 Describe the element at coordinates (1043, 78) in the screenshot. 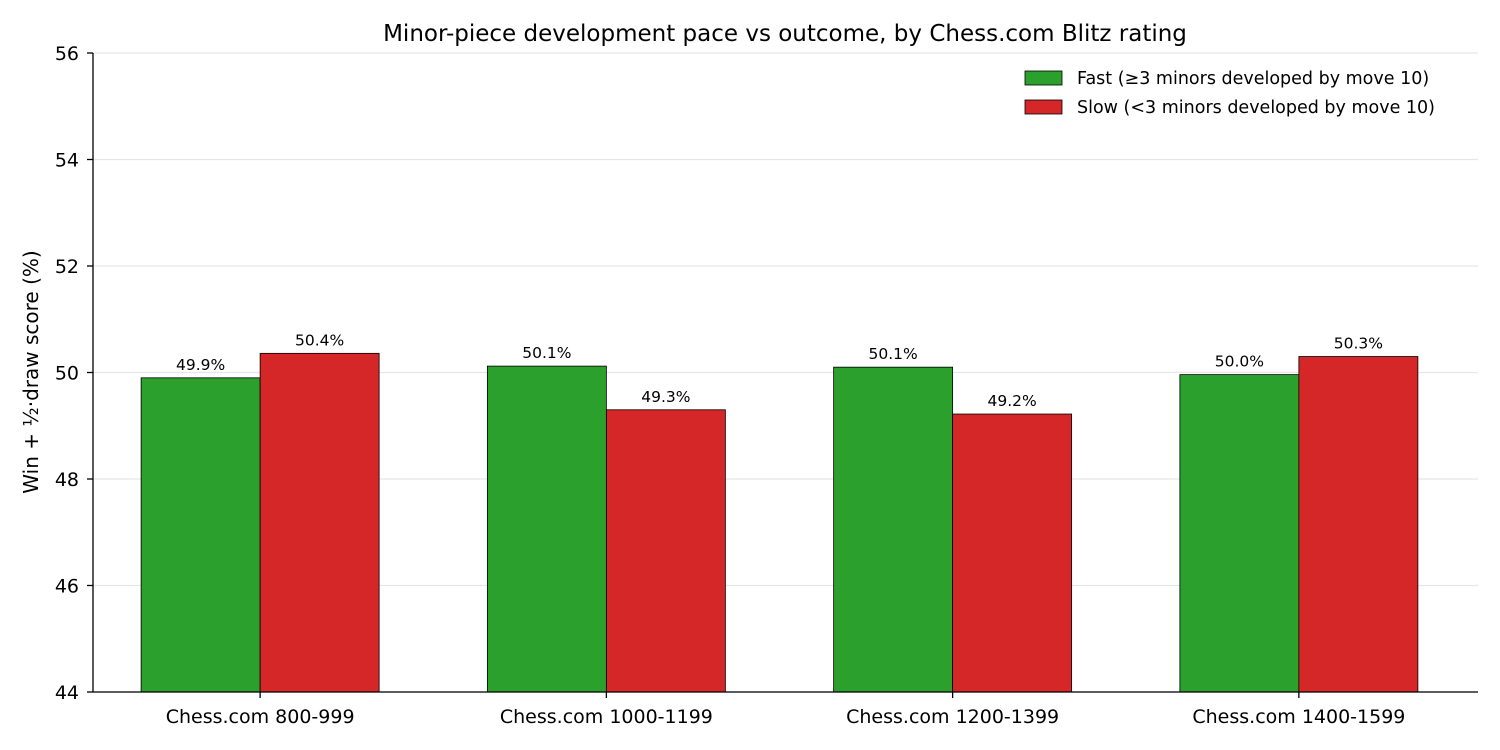

I see `legend-swatch-fast` at that location.